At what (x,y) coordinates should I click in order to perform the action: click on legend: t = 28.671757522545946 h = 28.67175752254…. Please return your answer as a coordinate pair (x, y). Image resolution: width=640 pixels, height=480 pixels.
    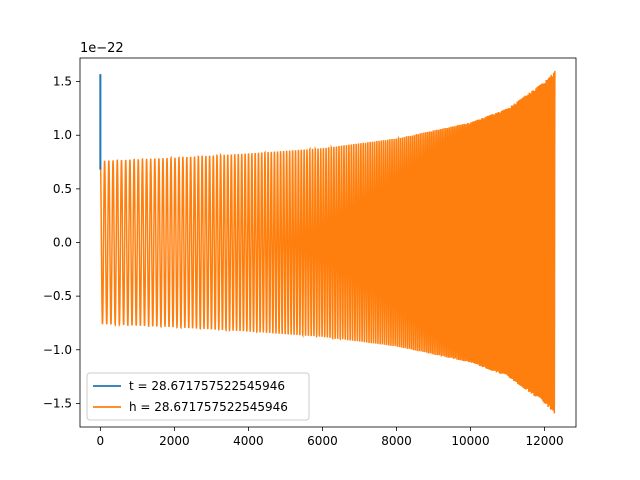
    Looking at the image, I should click on (198, 396).